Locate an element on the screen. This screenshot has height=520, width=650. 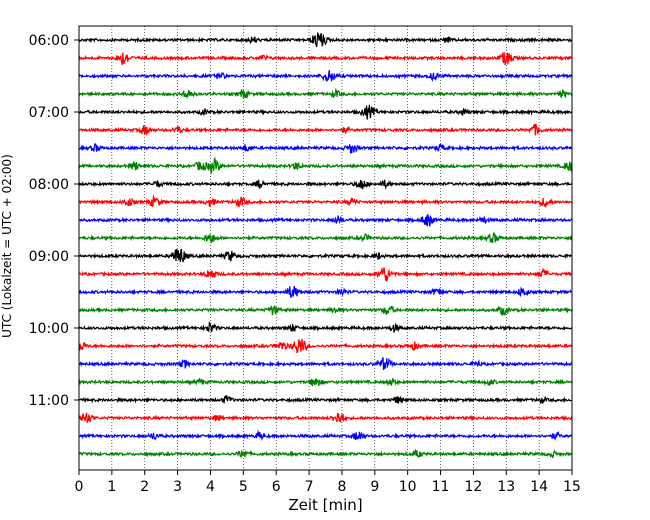
x-tick-label: 12 is located at coordinates (473, 487).